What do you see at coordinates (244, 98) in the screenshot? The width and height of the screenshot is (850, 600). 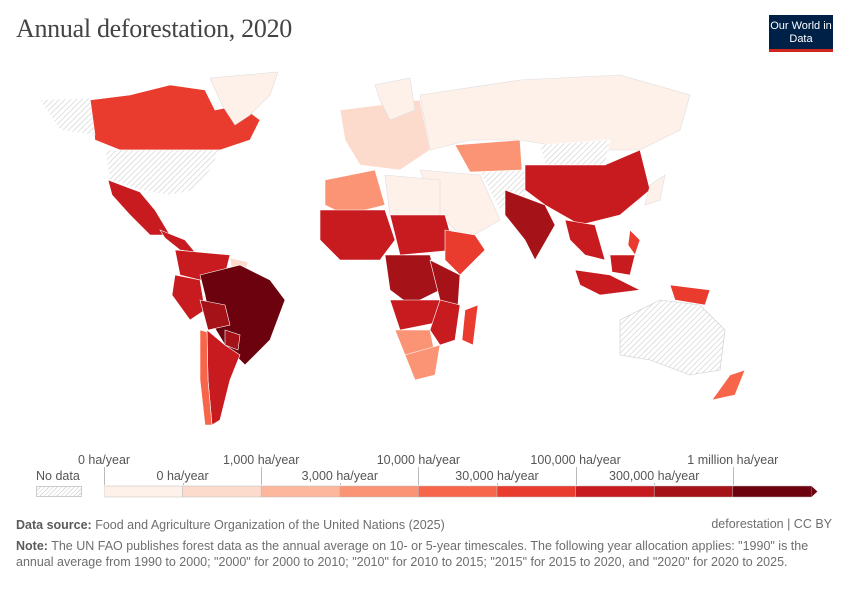 I see `country-greenland` at bounding box center [244, 98].